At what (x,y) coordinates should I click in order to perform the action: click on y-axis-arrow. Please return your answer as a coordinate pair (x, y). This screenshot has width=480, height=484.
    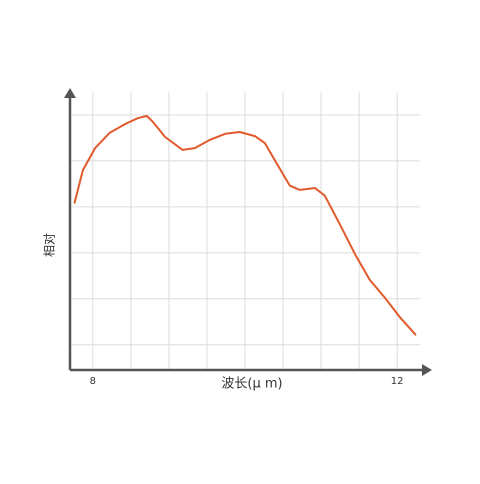
    Looking at the image, I should click on (70, 93).